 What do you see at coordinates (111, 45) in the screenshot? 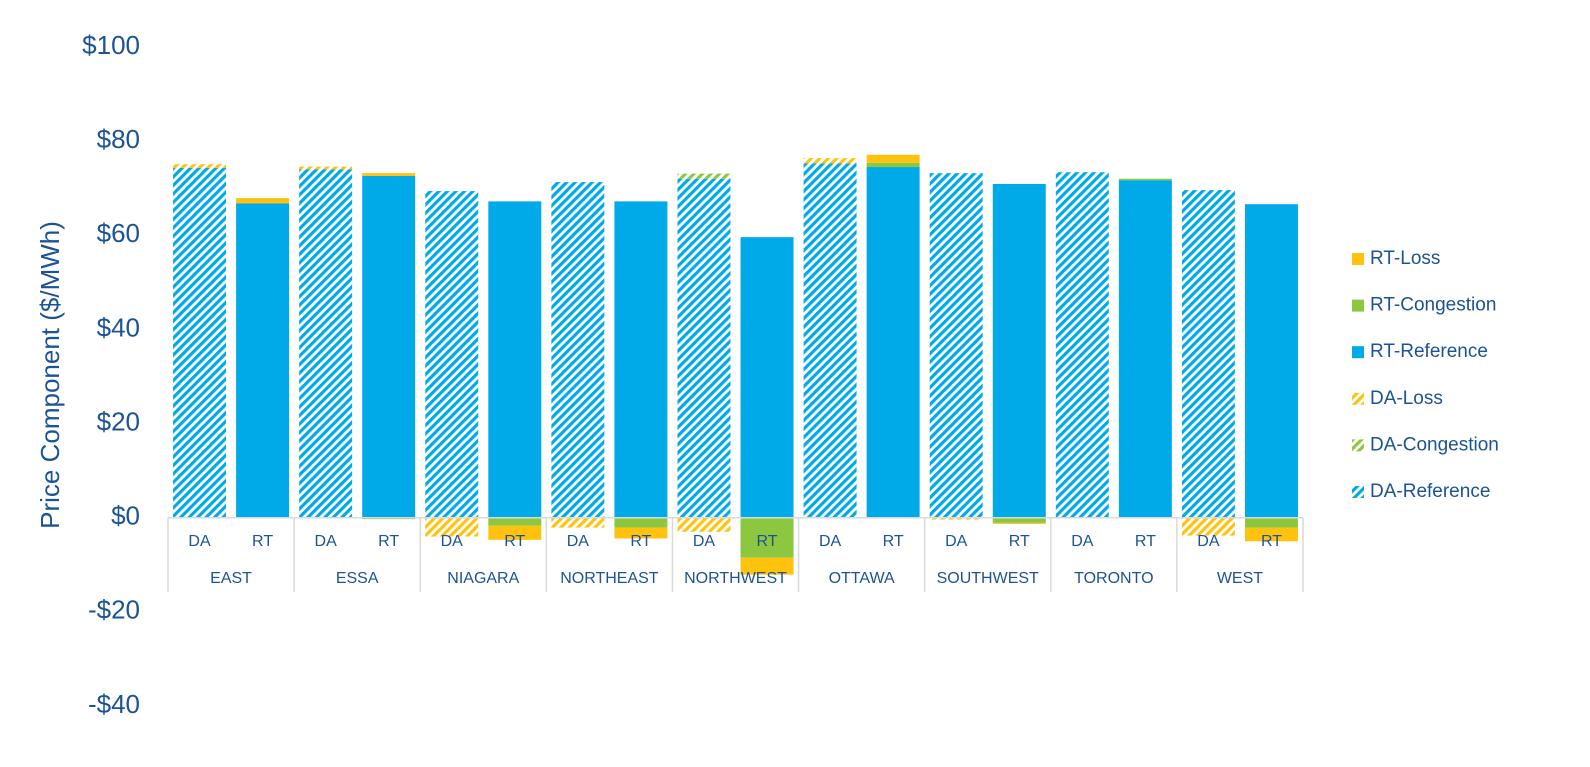
I see `y-tick-label: $100` at bounding box center [111, 45].